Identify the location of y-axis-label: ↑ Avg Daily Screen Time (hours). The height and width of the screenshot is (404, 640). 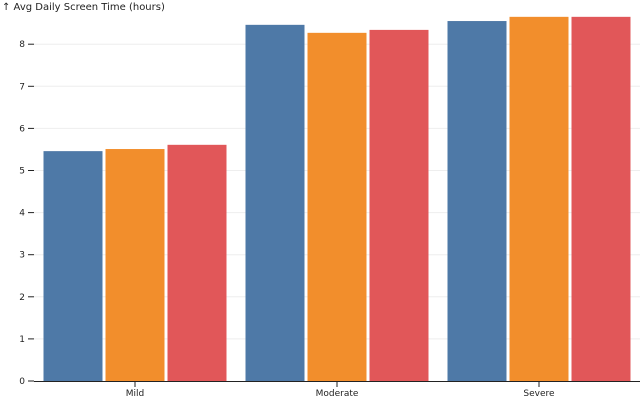
(83, 7).